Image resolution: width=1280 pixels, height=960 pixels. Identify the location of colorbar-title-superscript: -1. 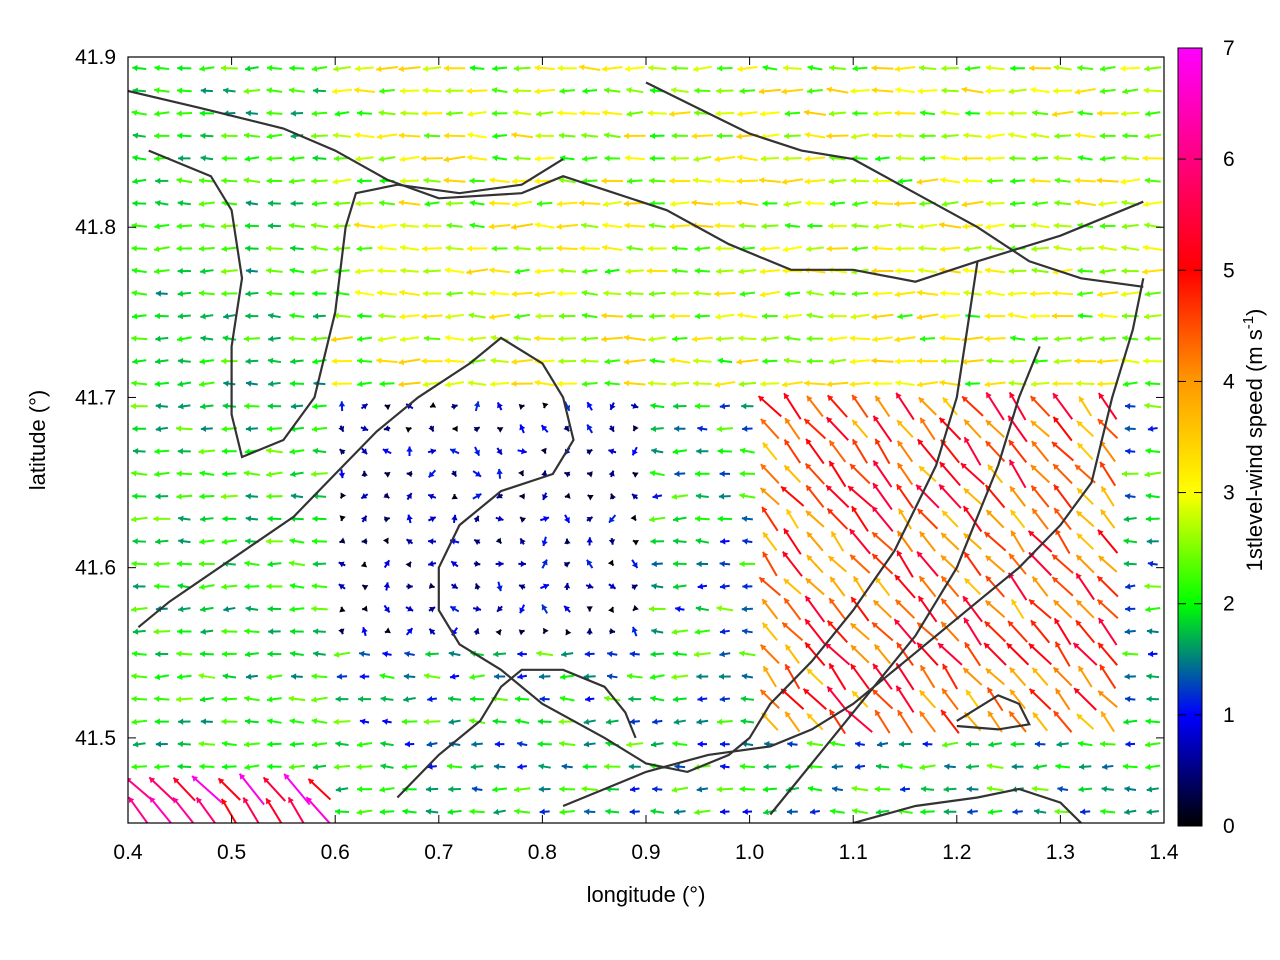
(1248, 322).